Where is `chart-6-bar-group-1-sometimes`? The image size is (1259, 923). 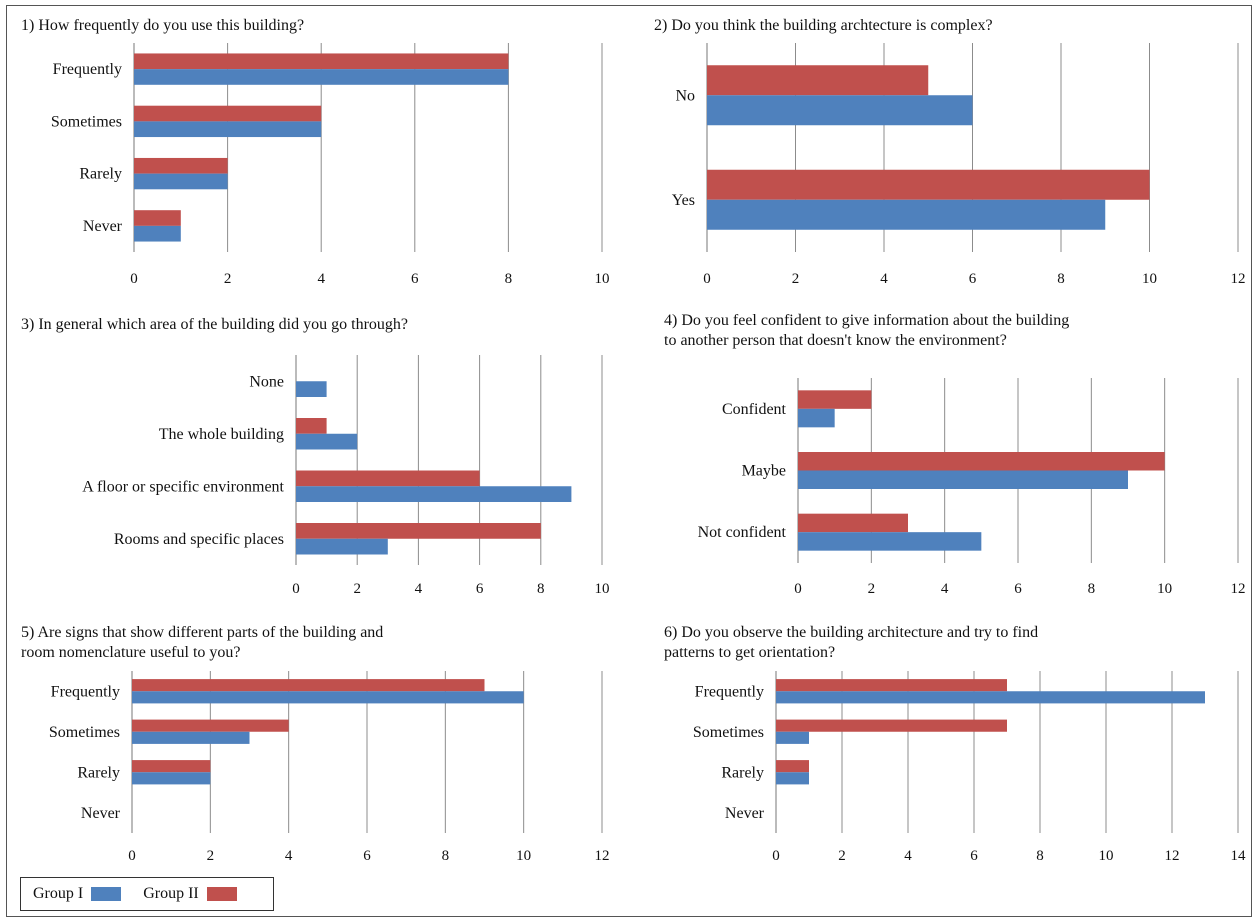
chart-6-bar-group-1-sometimes is located at coordinates (792, 737).